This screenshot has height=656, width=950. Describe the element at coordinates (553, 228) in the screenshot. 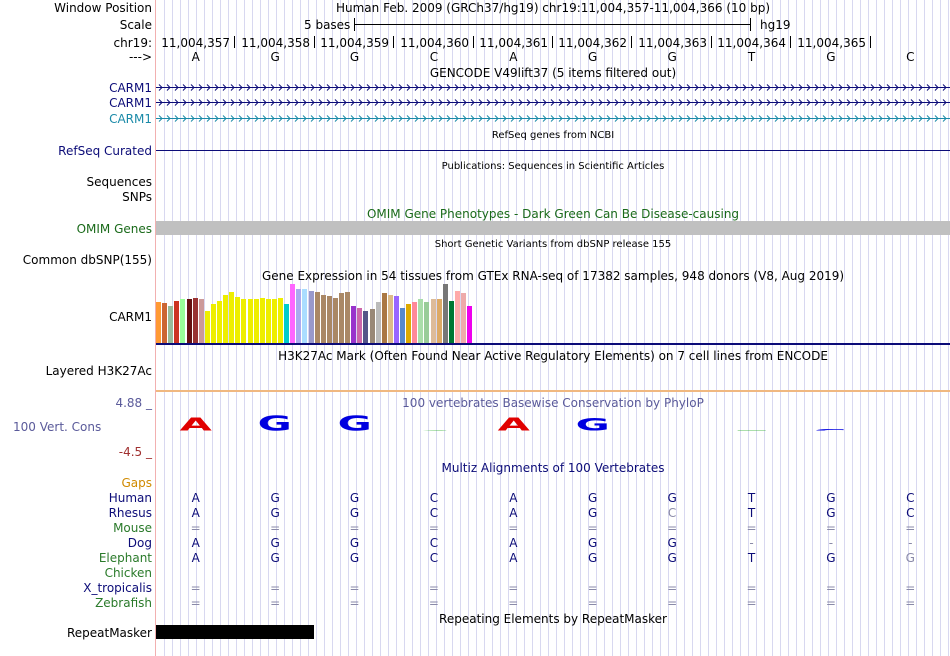

I see `omim-feature` at that location.